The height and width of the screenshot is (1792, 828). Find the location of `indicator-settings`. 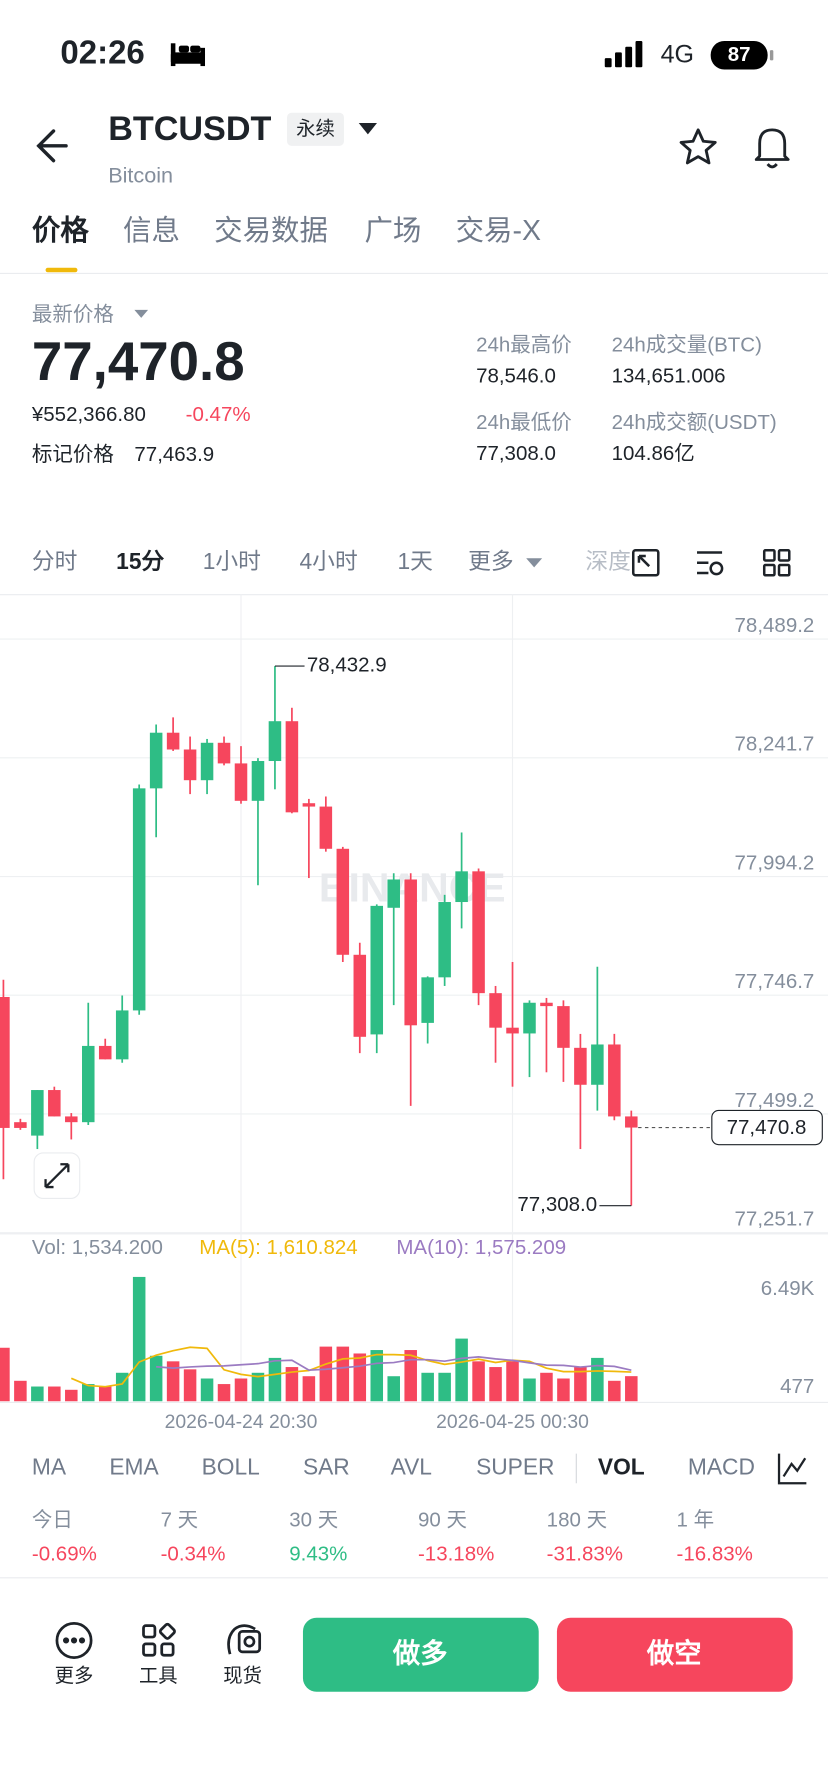

indicator-settings is located at coordinates (792, 1469).